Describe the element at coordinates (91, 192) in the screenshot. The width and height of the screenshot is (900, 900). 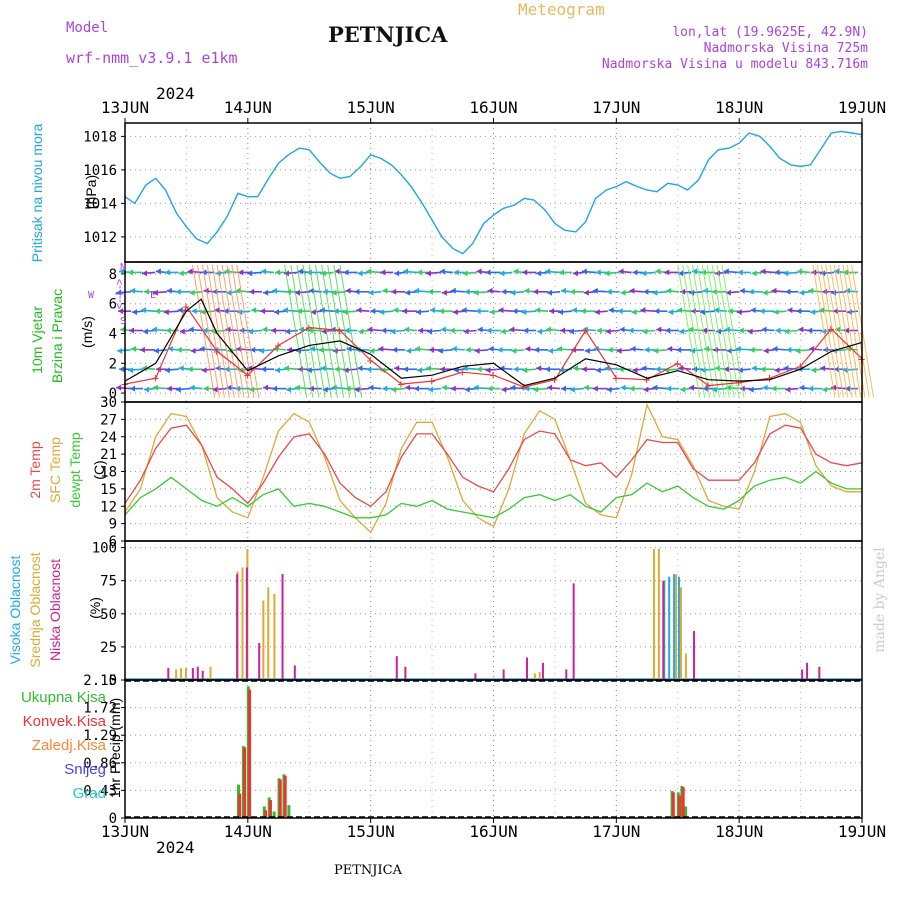
I see `pressure-unit: (hPa)` at that location.